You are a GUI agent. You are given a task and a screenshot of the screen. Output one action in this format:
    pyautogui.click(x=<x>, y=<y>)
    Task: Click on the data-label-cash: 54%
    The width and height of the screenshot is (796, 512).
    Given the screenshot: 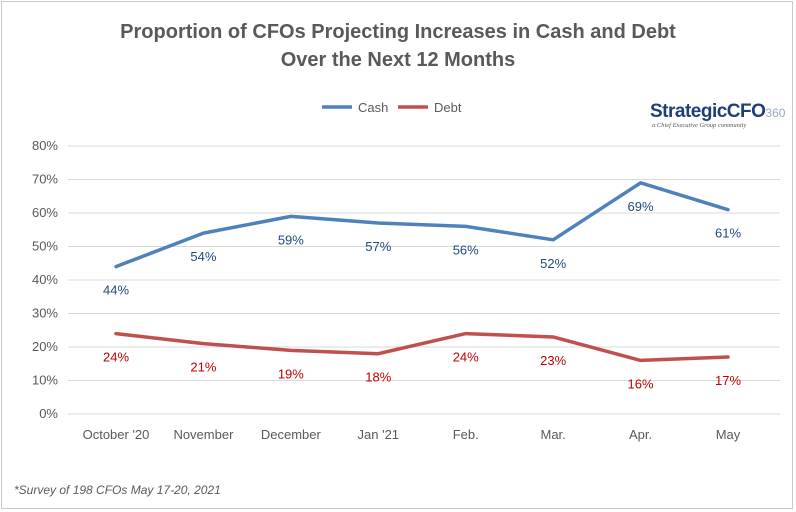 What is the action you would take?
    pyautogui.click(x=203, y=256)
    